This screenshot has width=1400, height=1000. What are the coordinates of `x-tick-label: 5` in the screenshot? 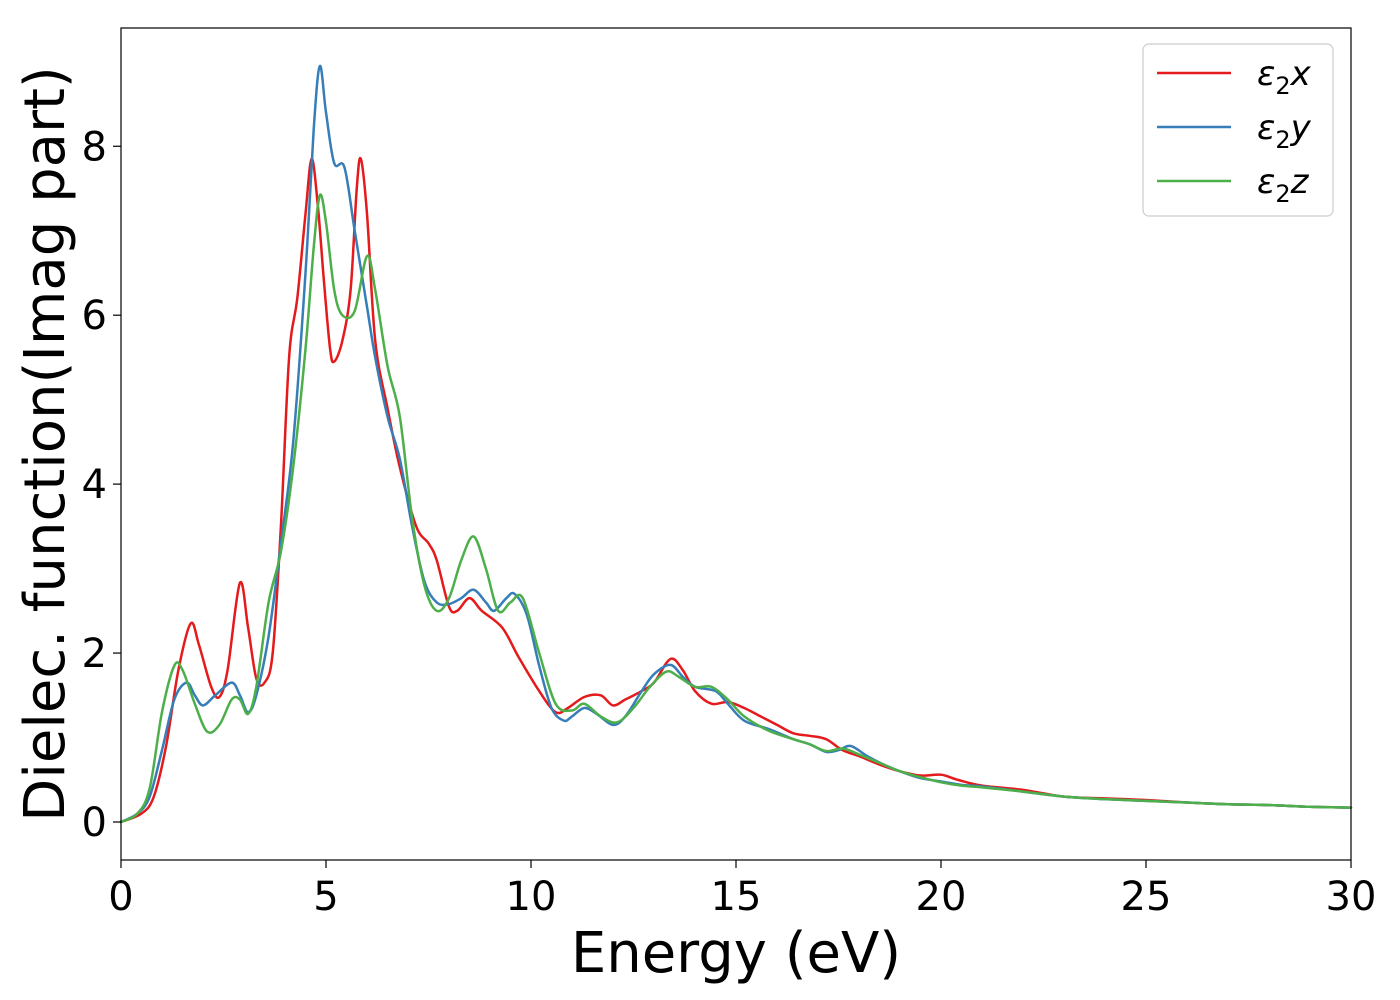 It's located at (325, 897).